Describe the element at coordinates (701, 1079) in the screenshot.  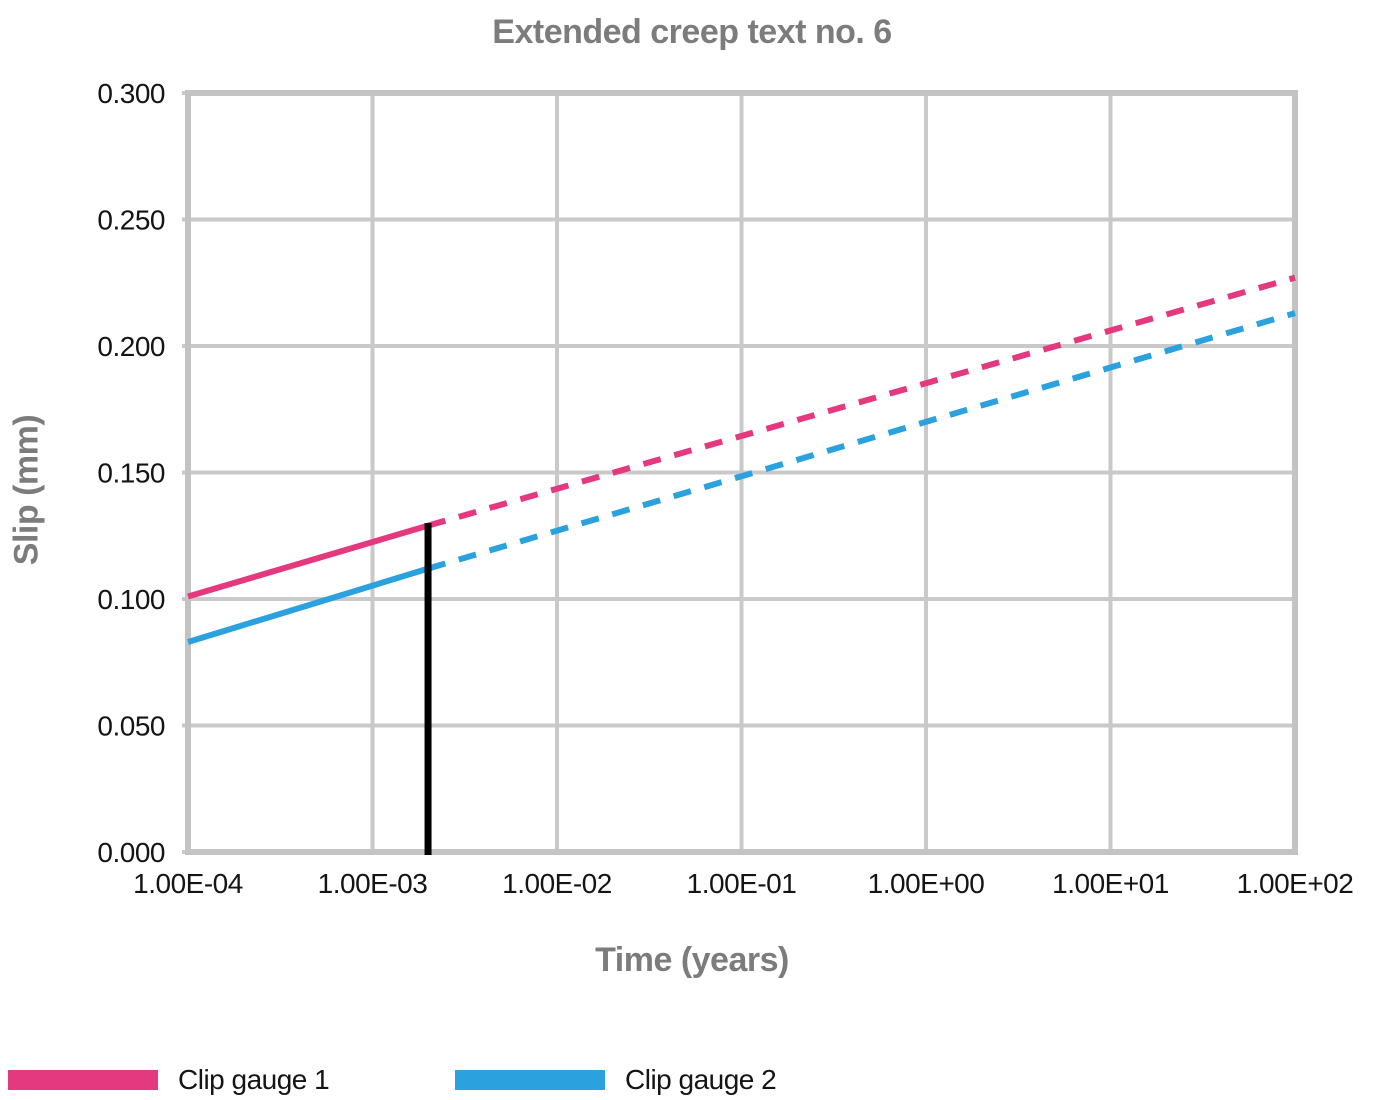
I see `legend-label-clip-gauge-2: Clip gauge 2` at that location.